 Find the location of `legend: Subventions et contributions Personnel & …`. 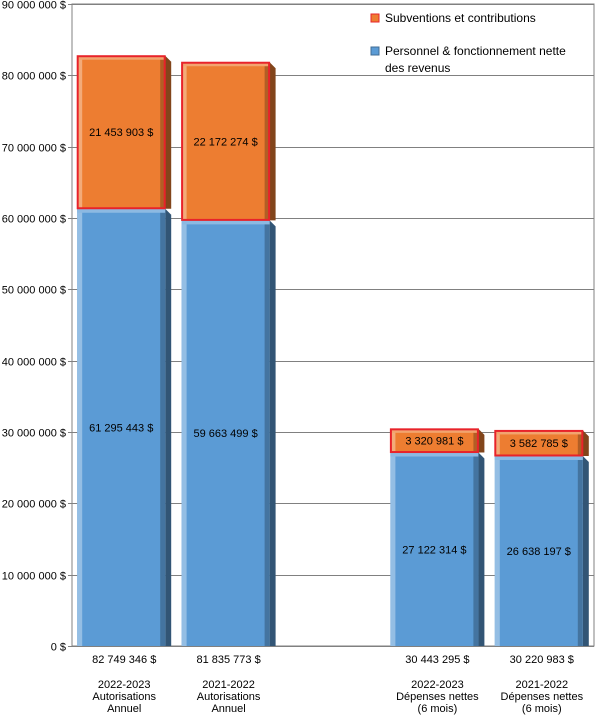

legend: Subventions et contributions Personnel & … is located at coordinates (468, 43).